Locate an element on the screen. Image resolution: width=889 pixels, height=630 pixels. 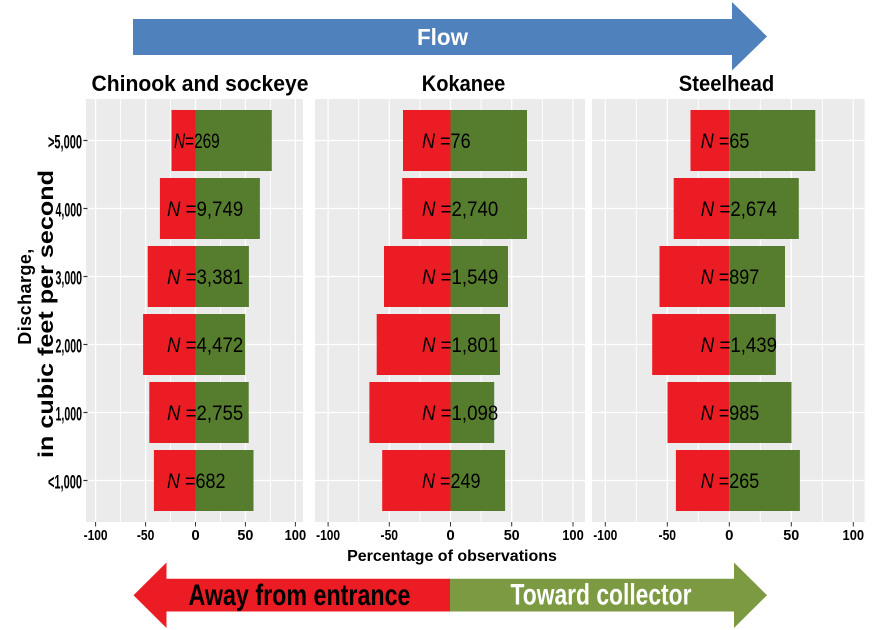
svg-text: N =76 is located at coordinates (446, 141).